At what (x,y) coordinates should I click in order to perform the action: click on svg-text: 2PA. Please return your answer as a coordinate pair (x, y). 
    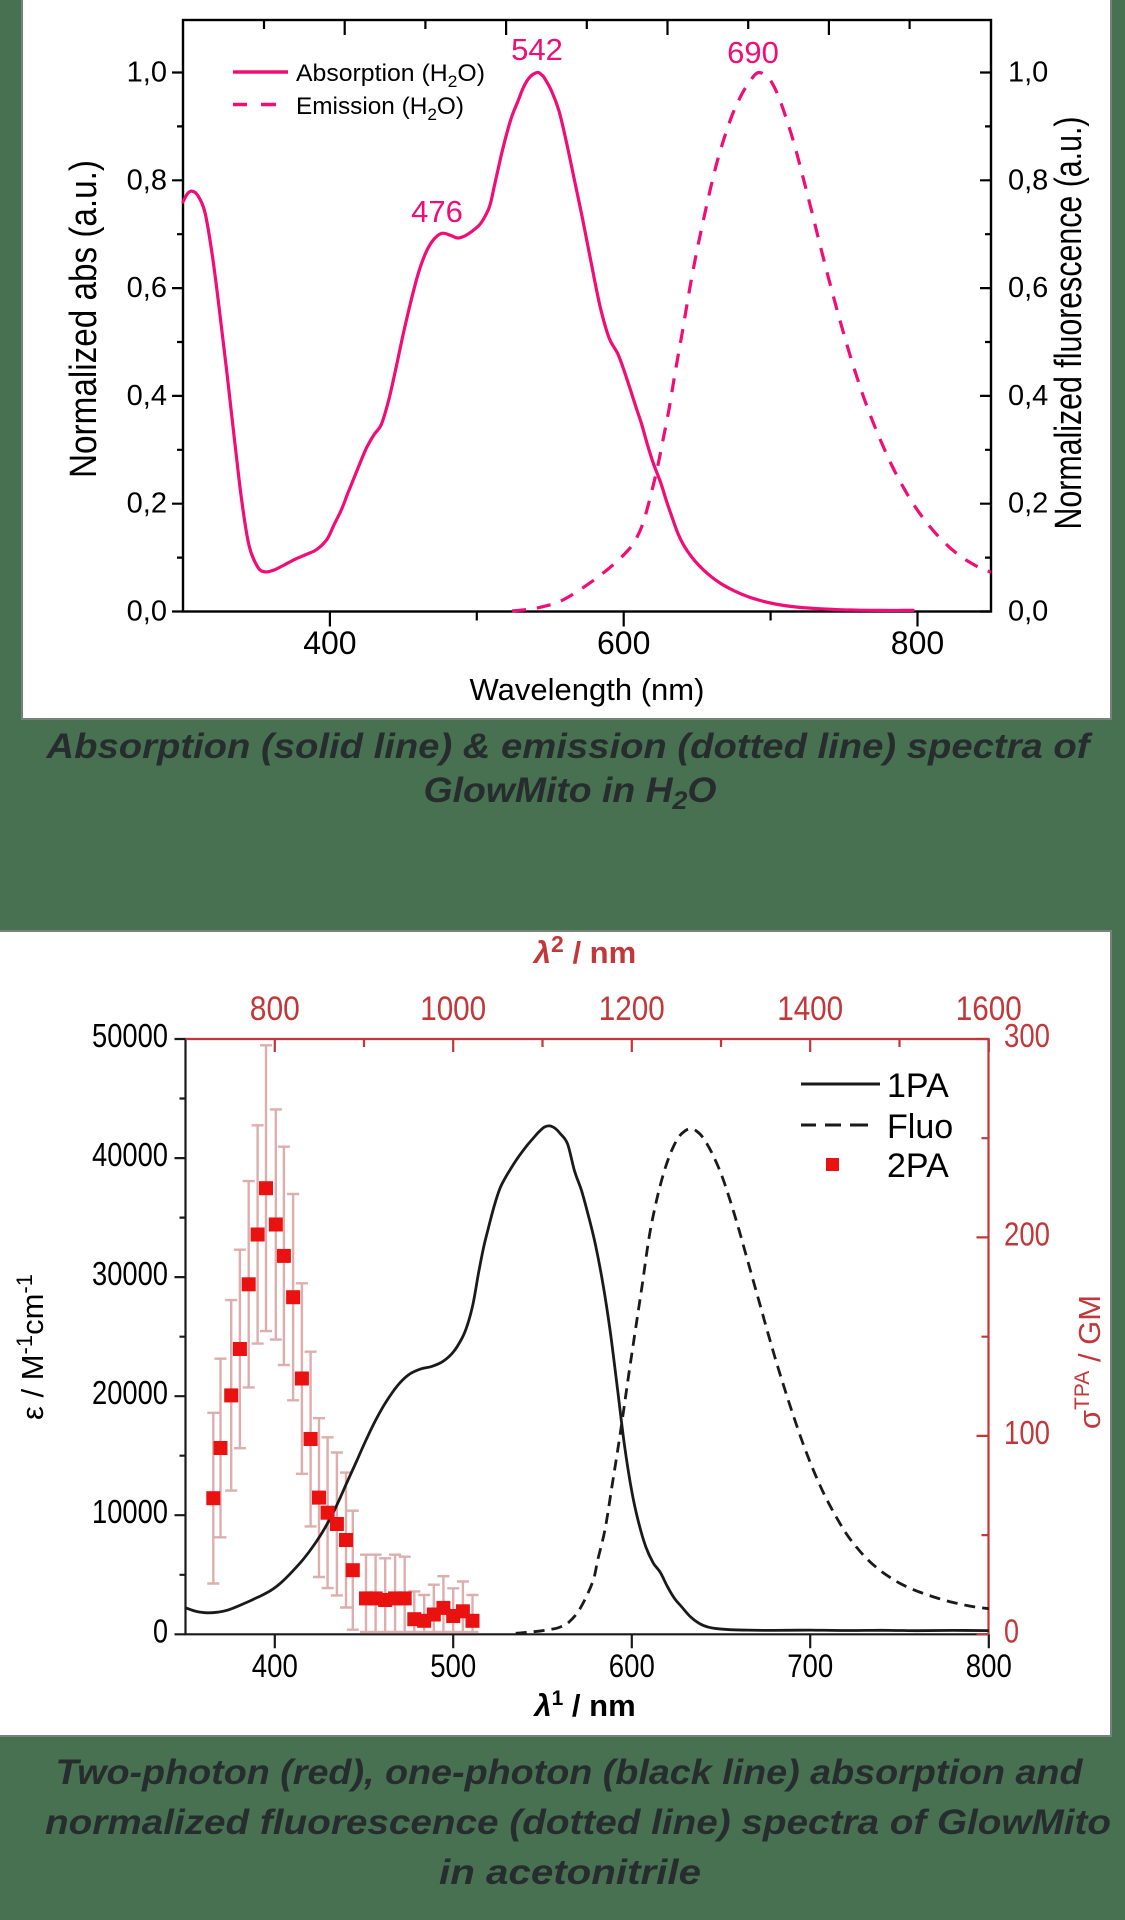
    Looking at the image, I should click on (918, 1166).